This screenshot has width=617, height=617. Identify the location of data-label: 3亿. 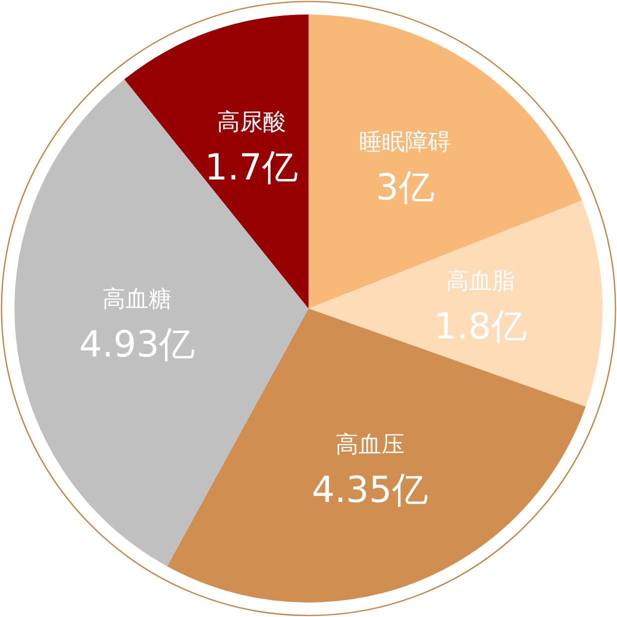
(405, 187).